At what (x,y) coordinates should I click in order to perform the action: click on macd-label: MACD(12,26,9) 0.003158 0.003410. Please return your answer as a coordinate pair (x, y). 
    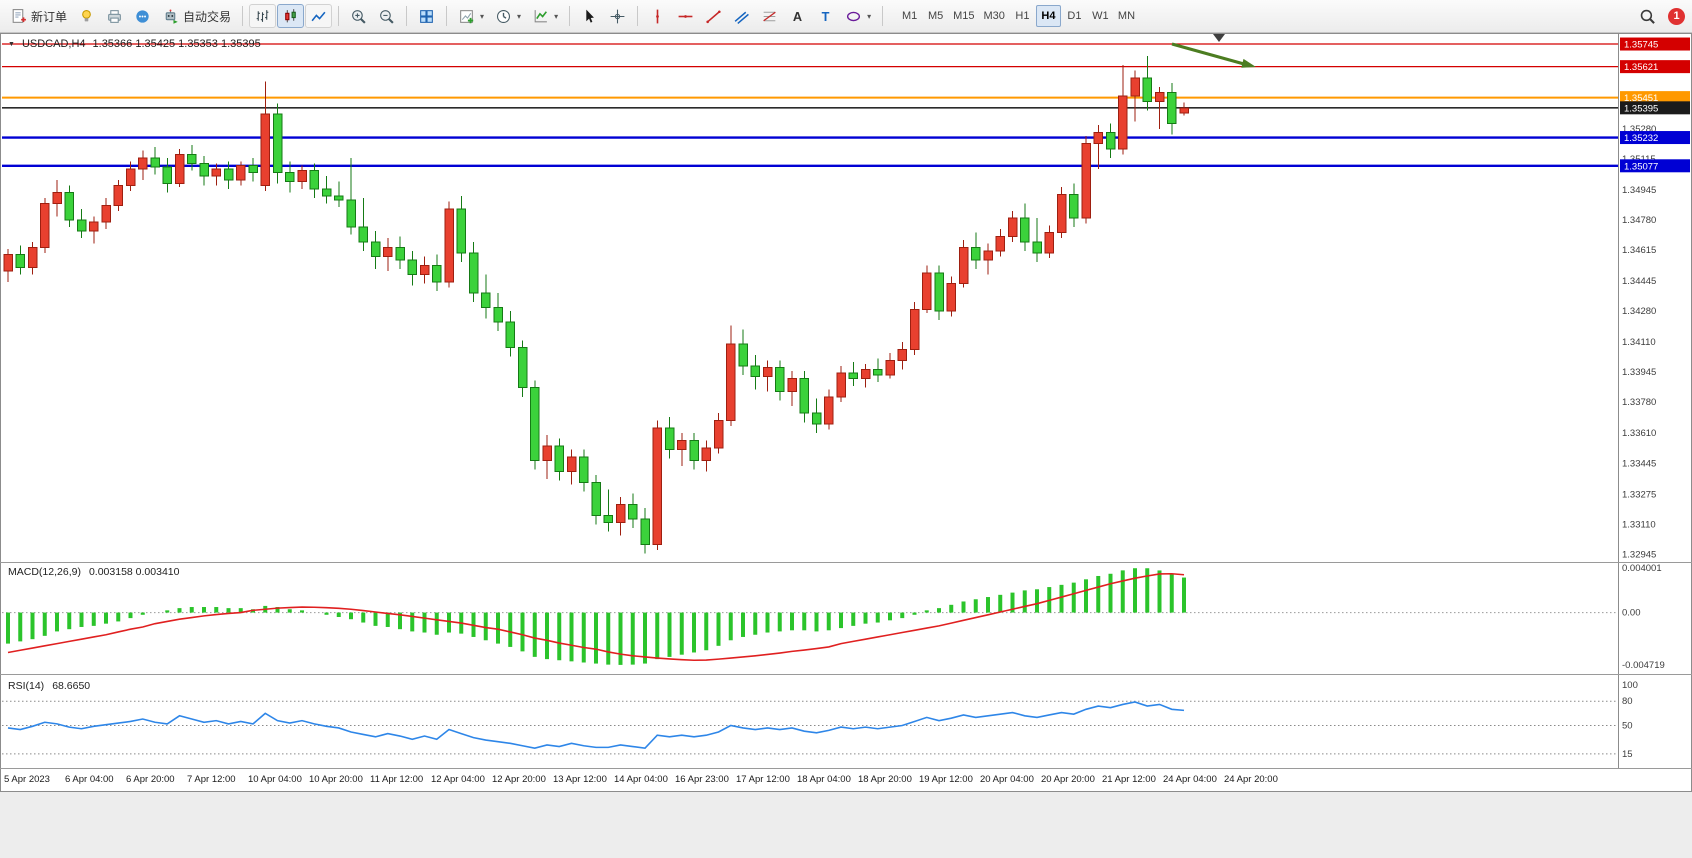
    Looking at the image, I should click on (93, 572).